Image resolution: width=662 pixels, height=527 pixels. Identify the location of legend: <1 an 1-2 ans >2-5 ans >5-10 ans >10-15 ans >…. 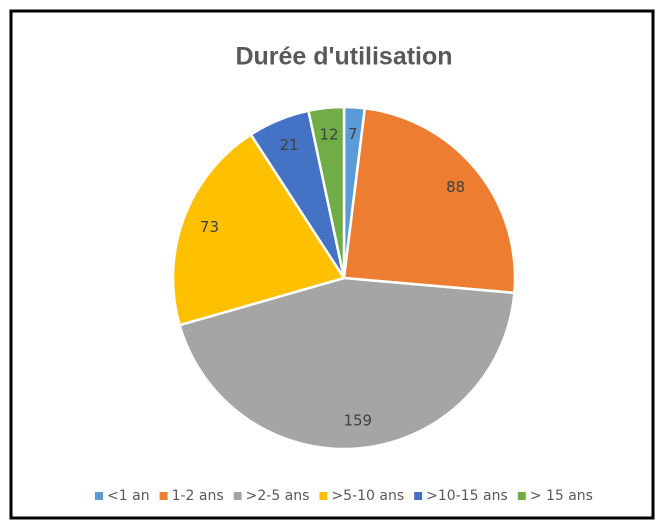
(344, 496).